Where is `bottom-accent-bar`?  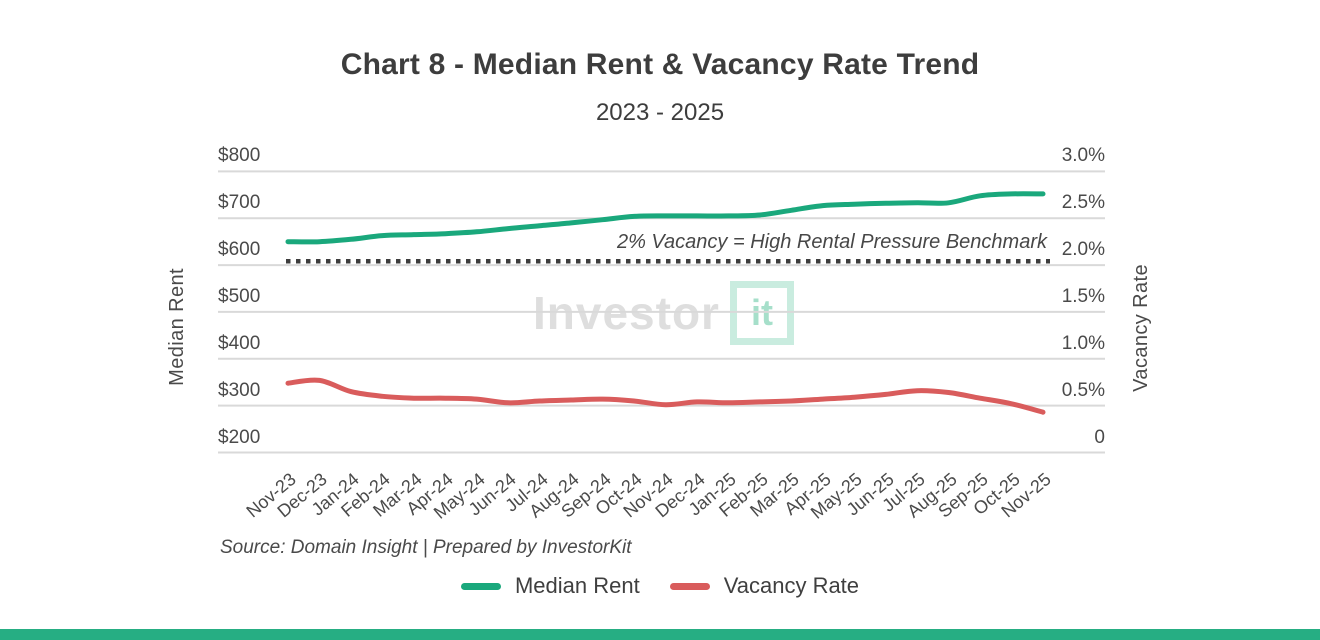
bottom-accent-bar is located at coordinates (660, 634).